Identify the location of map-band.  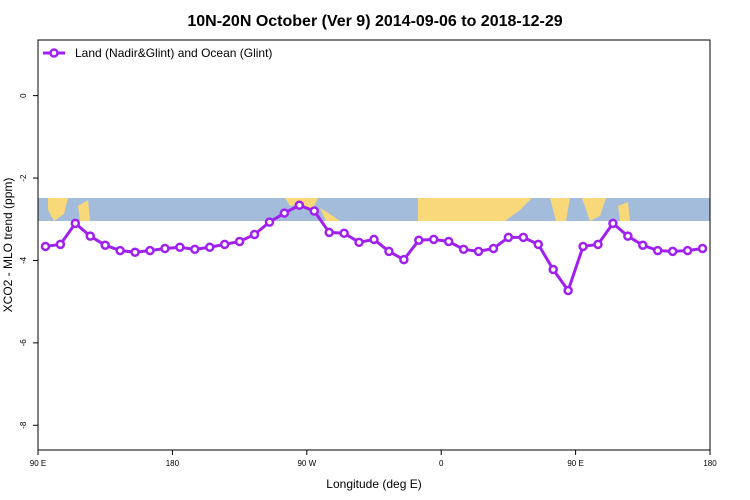
(374, 209).